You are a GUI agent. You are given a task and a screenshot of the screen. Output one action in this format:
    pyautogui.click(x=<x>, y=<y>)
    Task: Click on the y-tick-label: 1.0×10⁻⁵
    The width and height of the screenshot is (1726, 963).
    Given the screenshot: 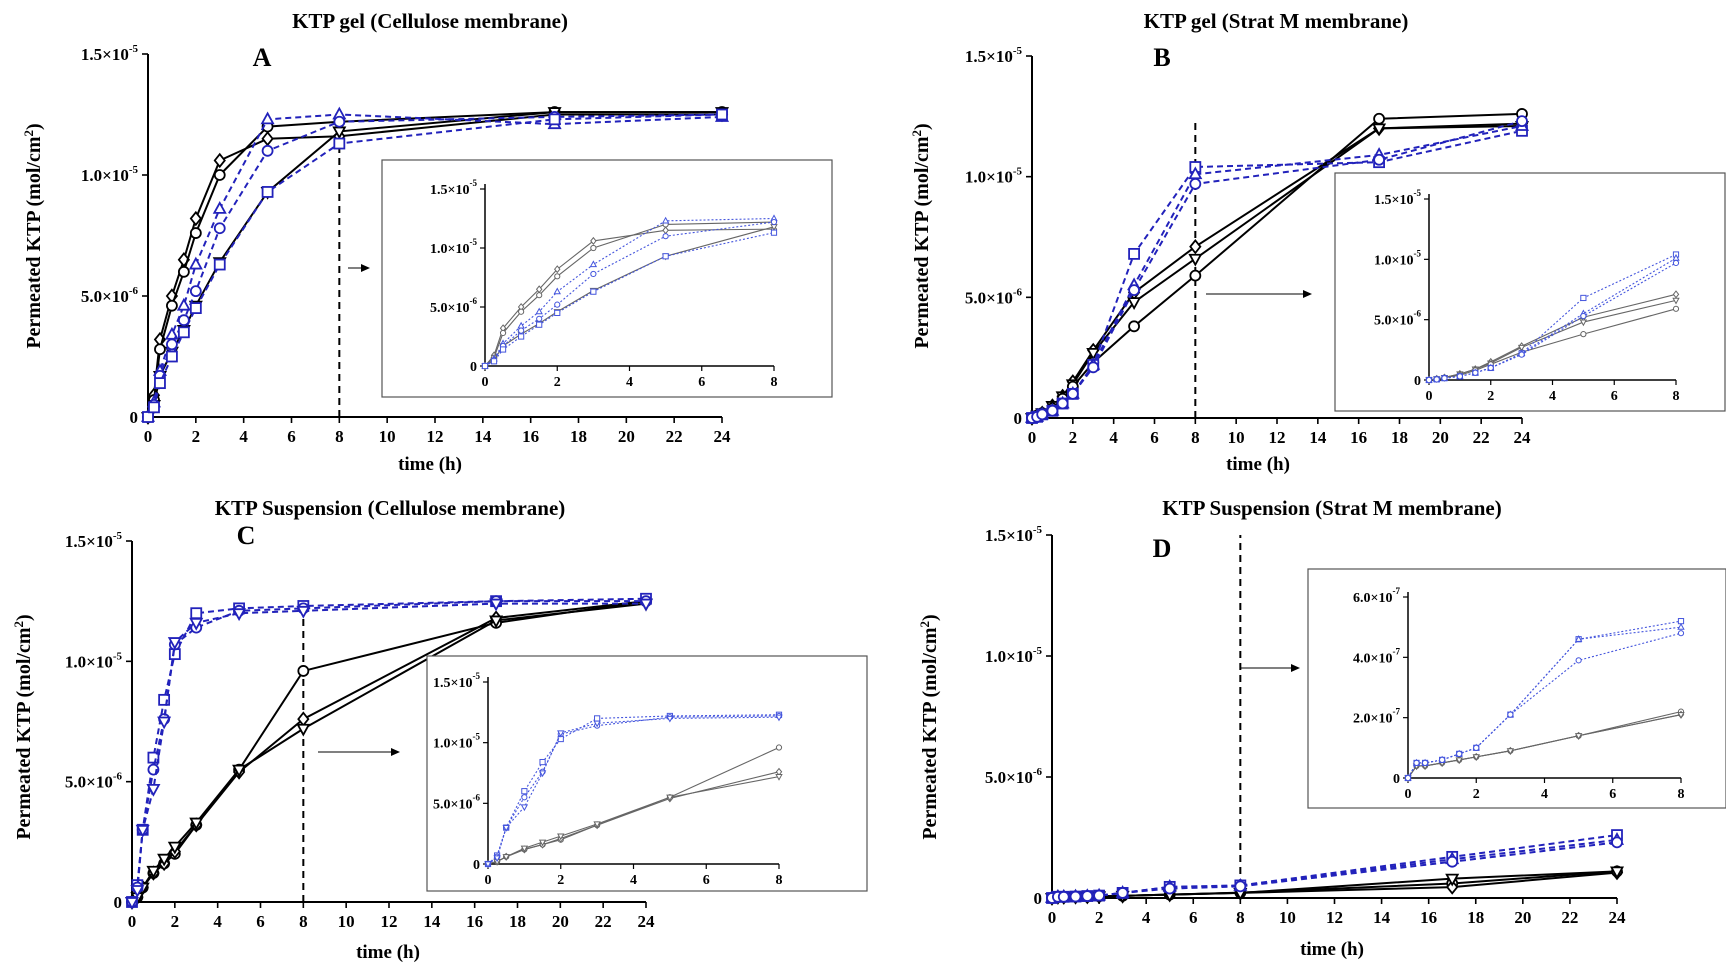 What is the action you would take?
    pyautogui.click(x=1014, y=655)
    